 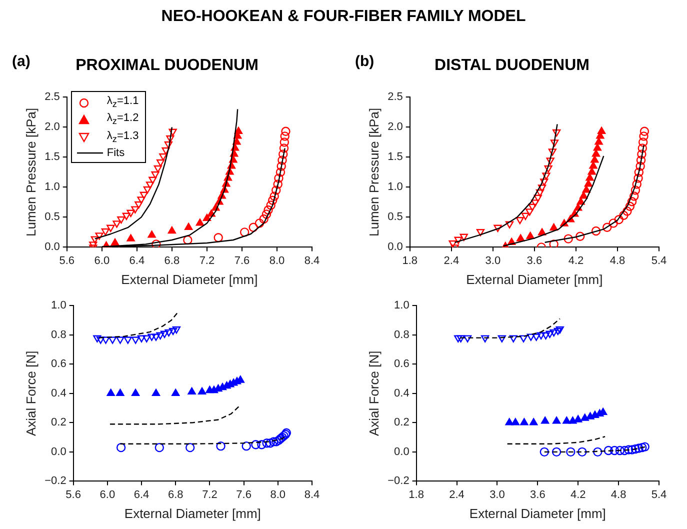 I want to click on chart-title: PROXIMAL DUODENUM, so click(x=167, y=65).